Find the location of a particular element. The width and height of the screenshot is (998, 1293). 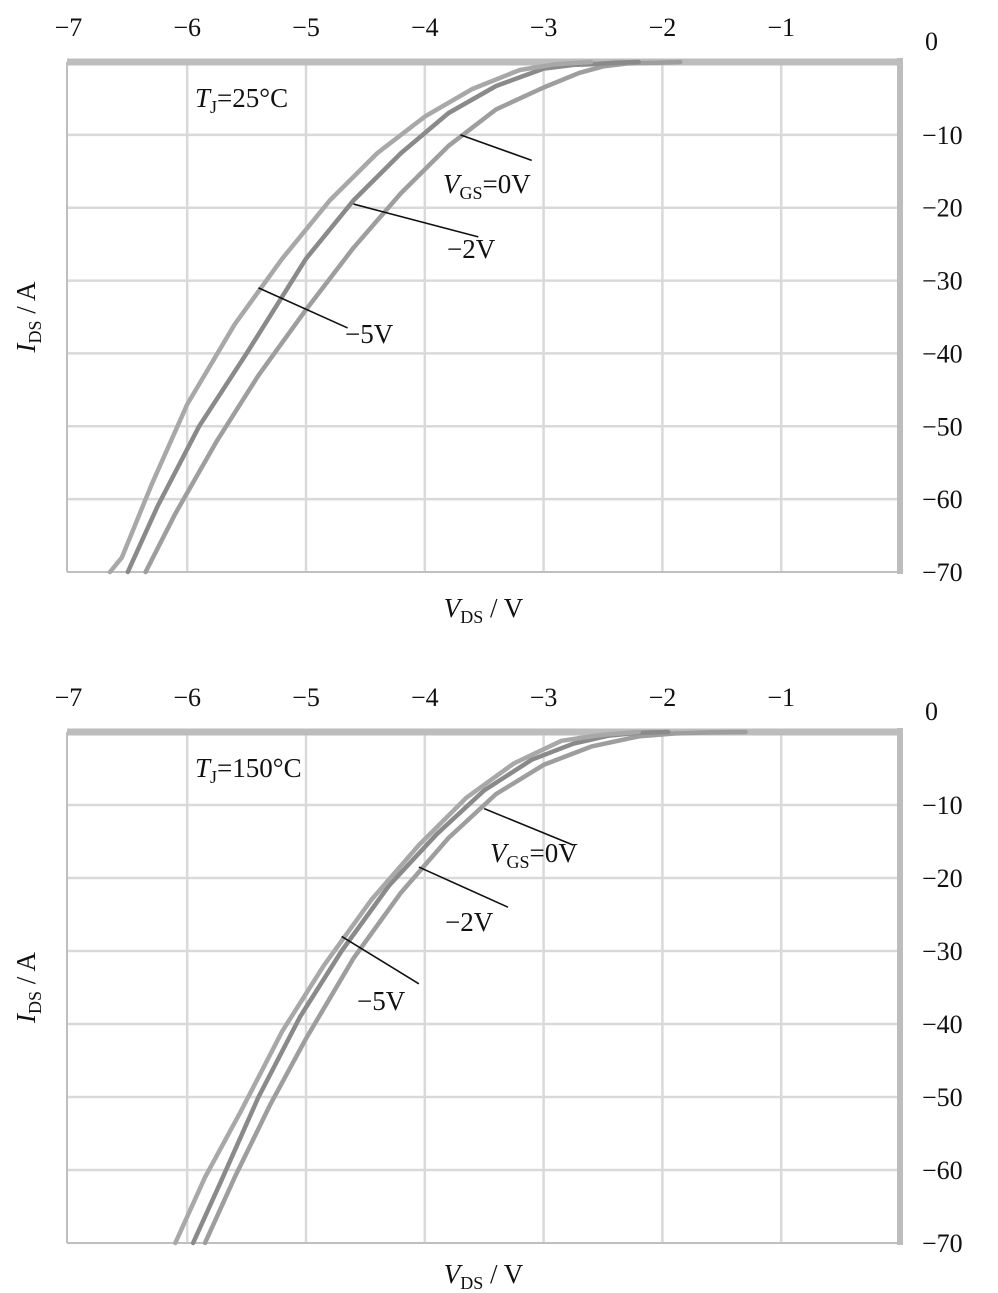

temperature-annotation-text: =150°C is located at coordinates (259, 768).